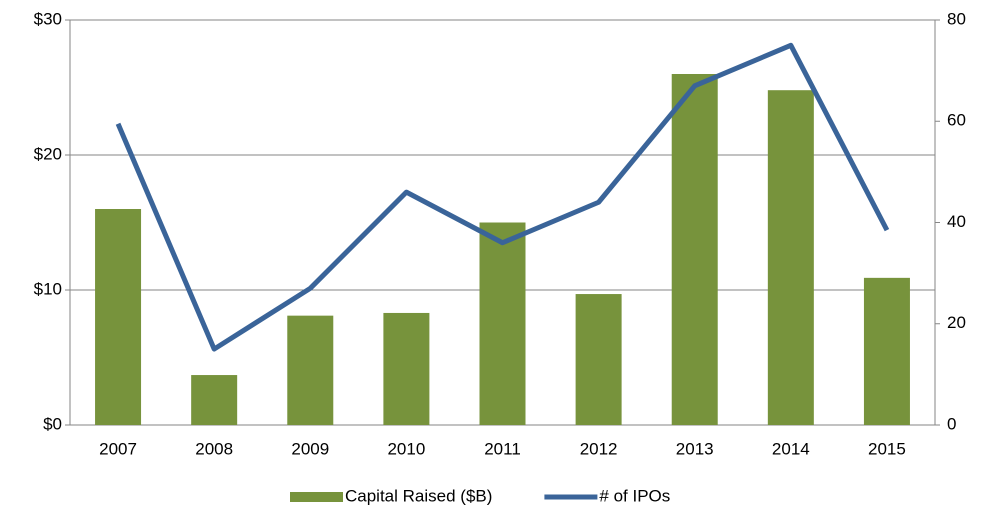 The width and height of the screenshot is (996, 513). Describe the element at coordinates (214, 448) in the screenshot. I see `x-tick-label: 2008` at that location.